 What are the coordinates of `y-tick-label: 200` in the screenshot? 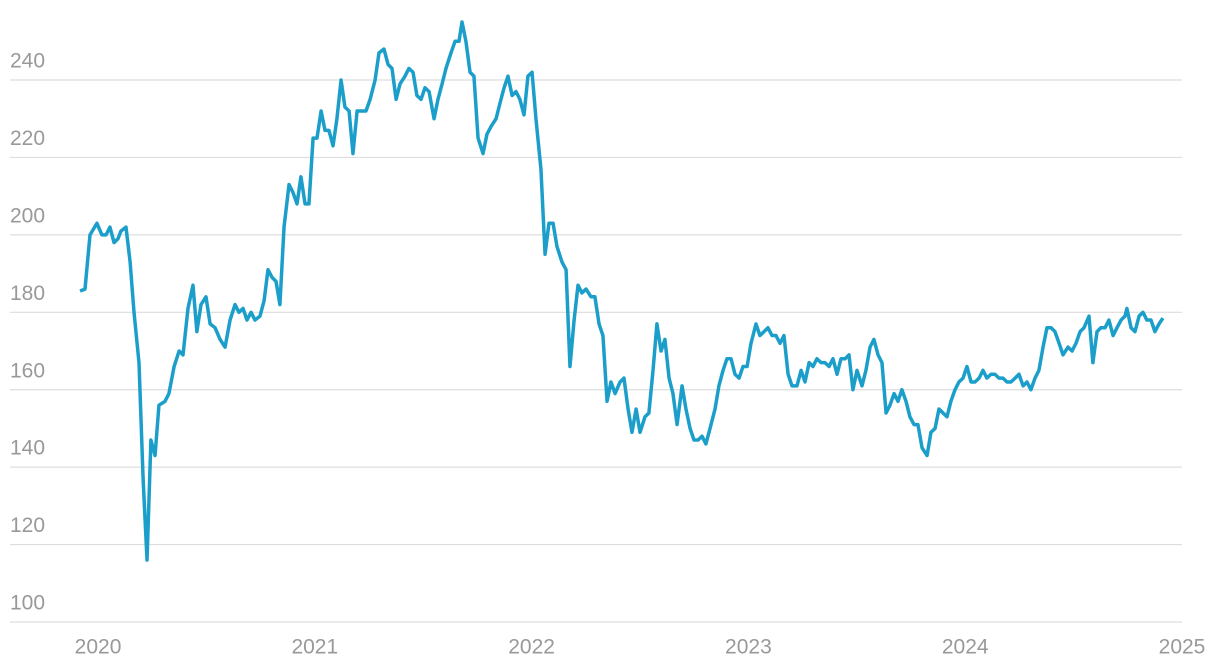 It's located at (27, 215).